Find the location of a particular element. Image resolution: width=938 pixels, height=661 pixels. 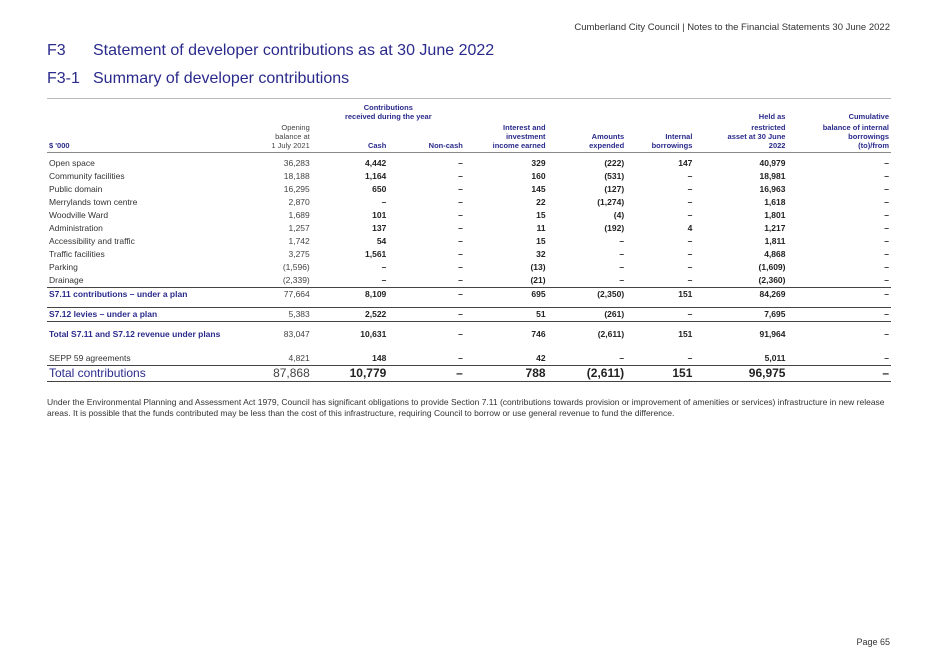

cell-expended: (2,350) is located at coordinates (587, 294).